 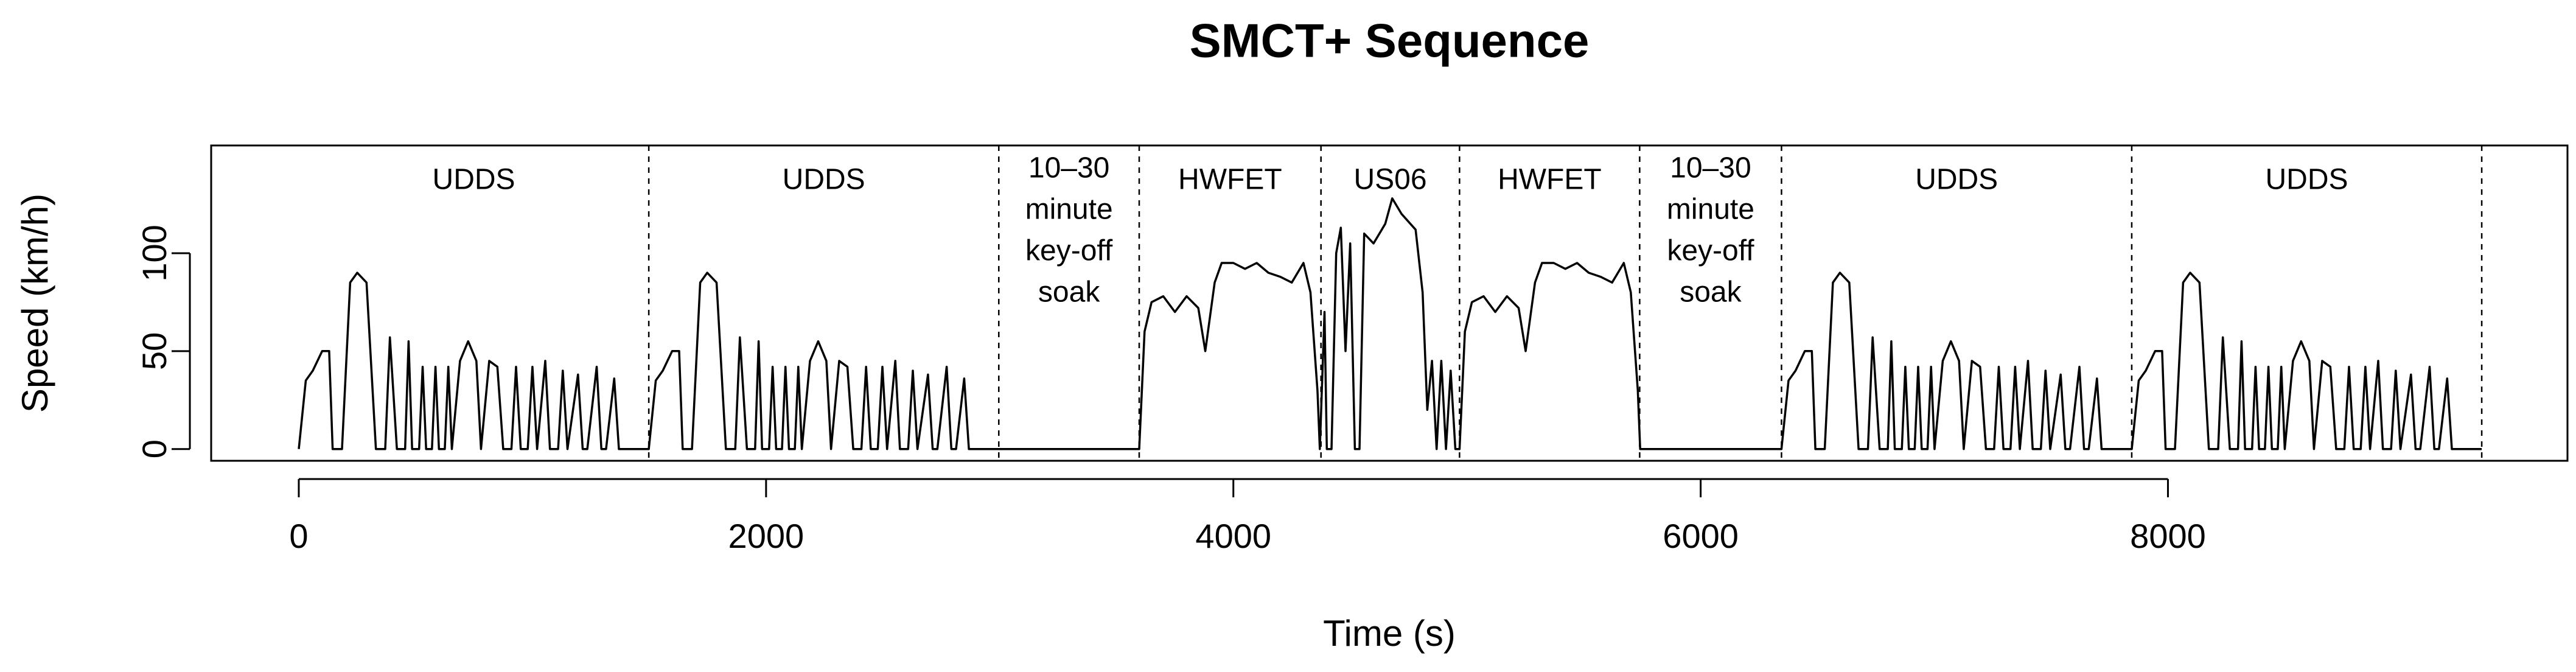 What do you see at coordinates (298, 536) in the screenshot?
I see `x-tick-label: 0` at bounding box center [298, 536].